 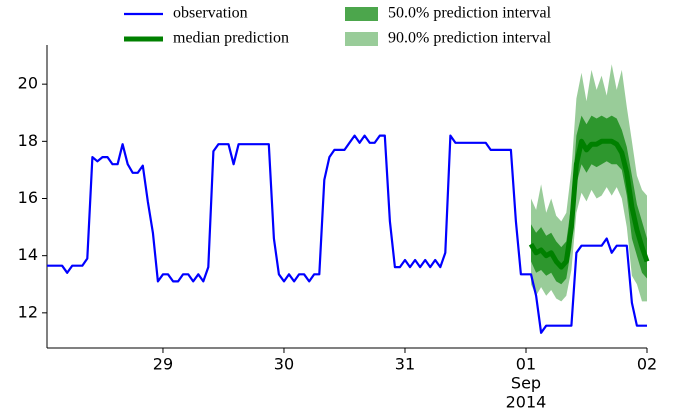 What do you see at coordinates (231, 38) in the screenshot?
I see `legend-label: median prediction` at bounding box center [231, 38].